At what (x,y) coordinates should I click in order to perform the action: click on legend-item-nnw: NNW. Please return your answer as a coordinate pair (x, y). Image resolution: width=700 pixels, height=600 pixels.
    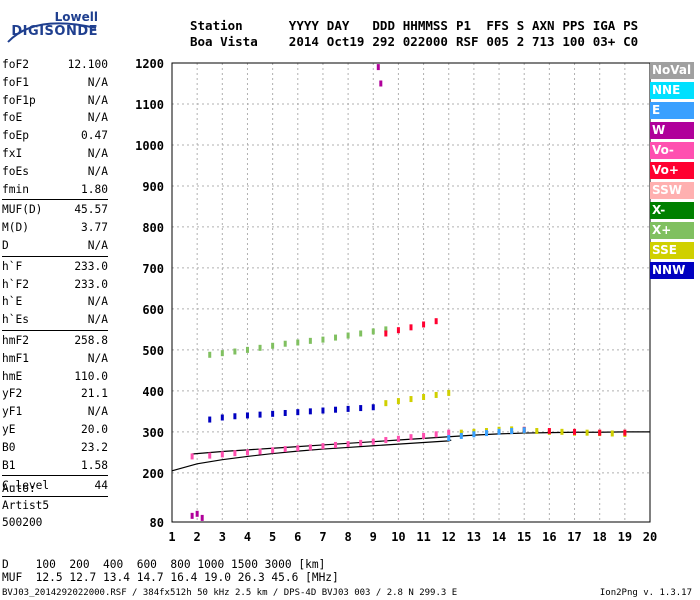
    Looking at the image, I should click on (672, 270).